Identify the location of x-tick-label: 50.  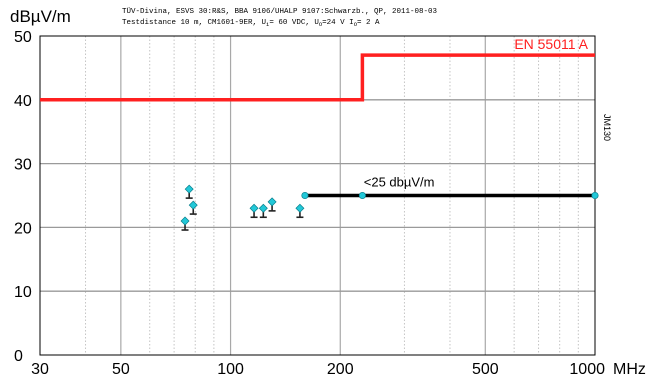
(121, 369).